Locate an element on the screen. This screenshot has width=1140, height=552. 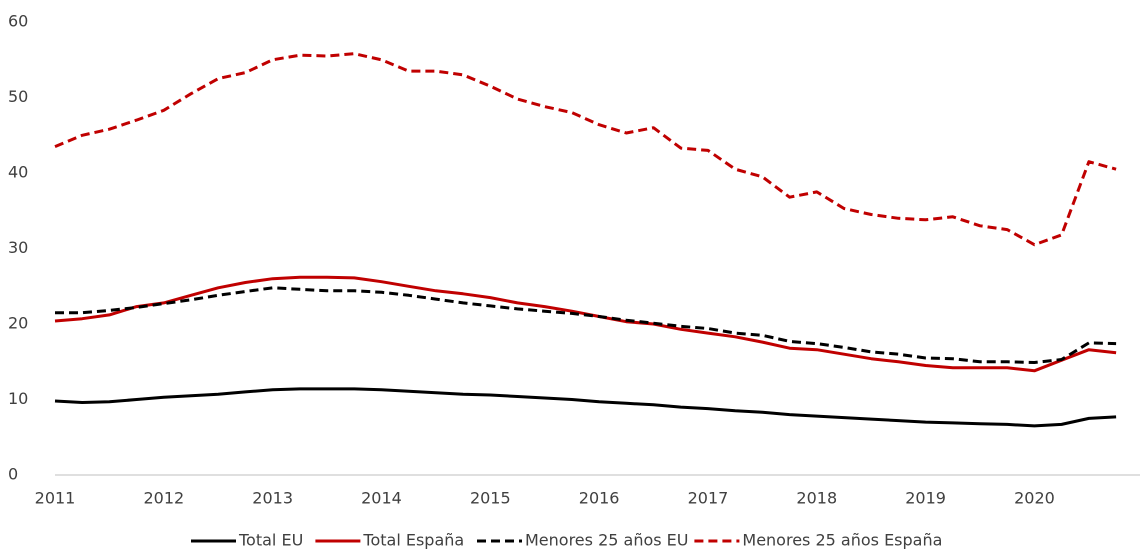
x-tick-label: 2013 is located at coordinates (272, 498).